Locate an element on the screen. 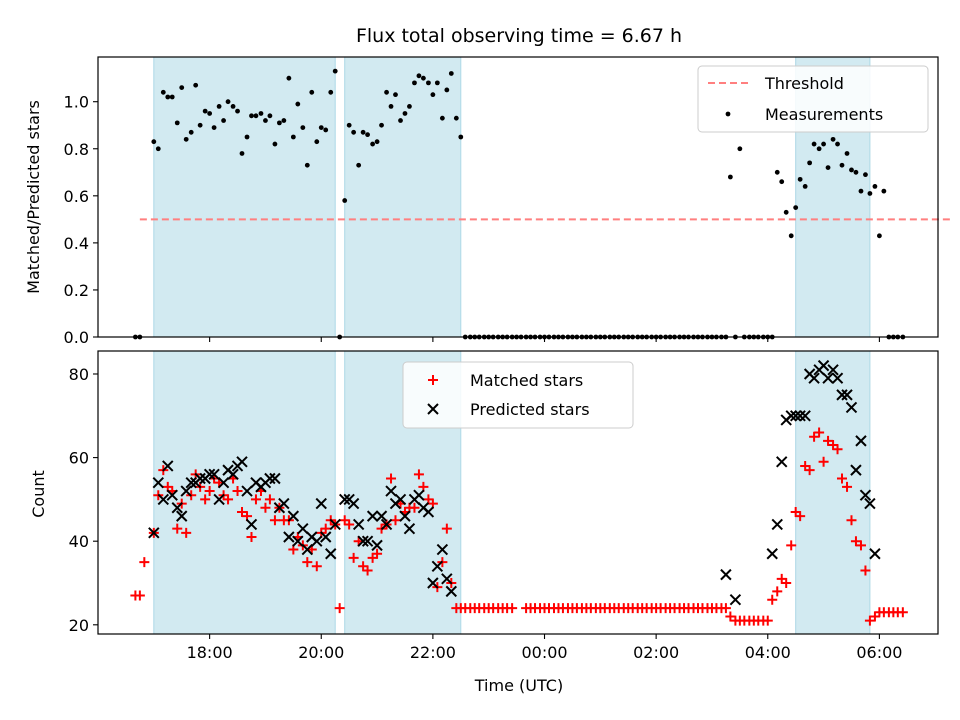 The height and width of the screenshot is (720, 960). legend-predicted-label: Predicted stars is located at coordinates (530, 409).